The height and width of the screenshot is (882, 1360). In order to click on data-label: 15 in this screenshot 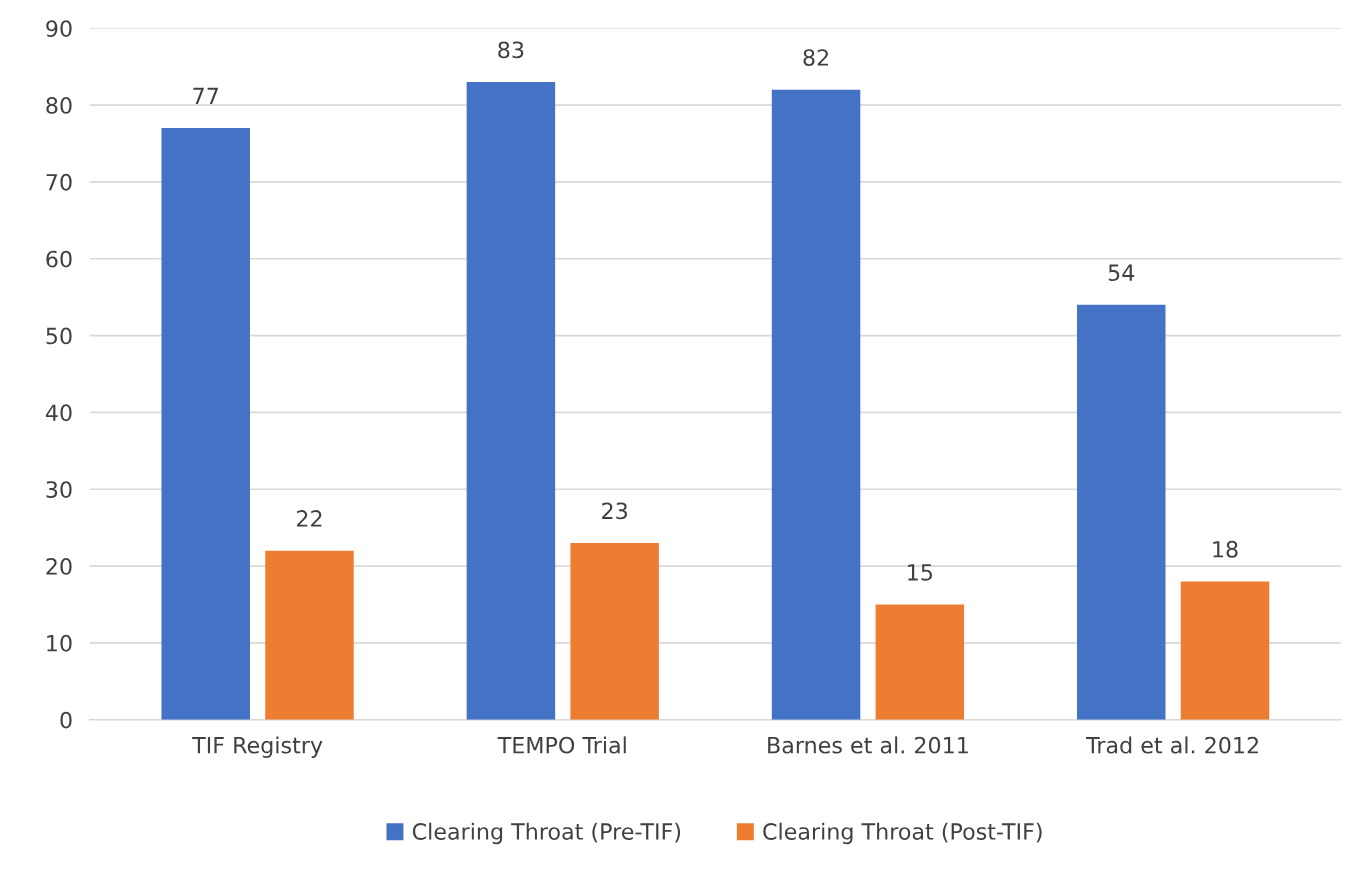, I will do `click(920, 572)`.